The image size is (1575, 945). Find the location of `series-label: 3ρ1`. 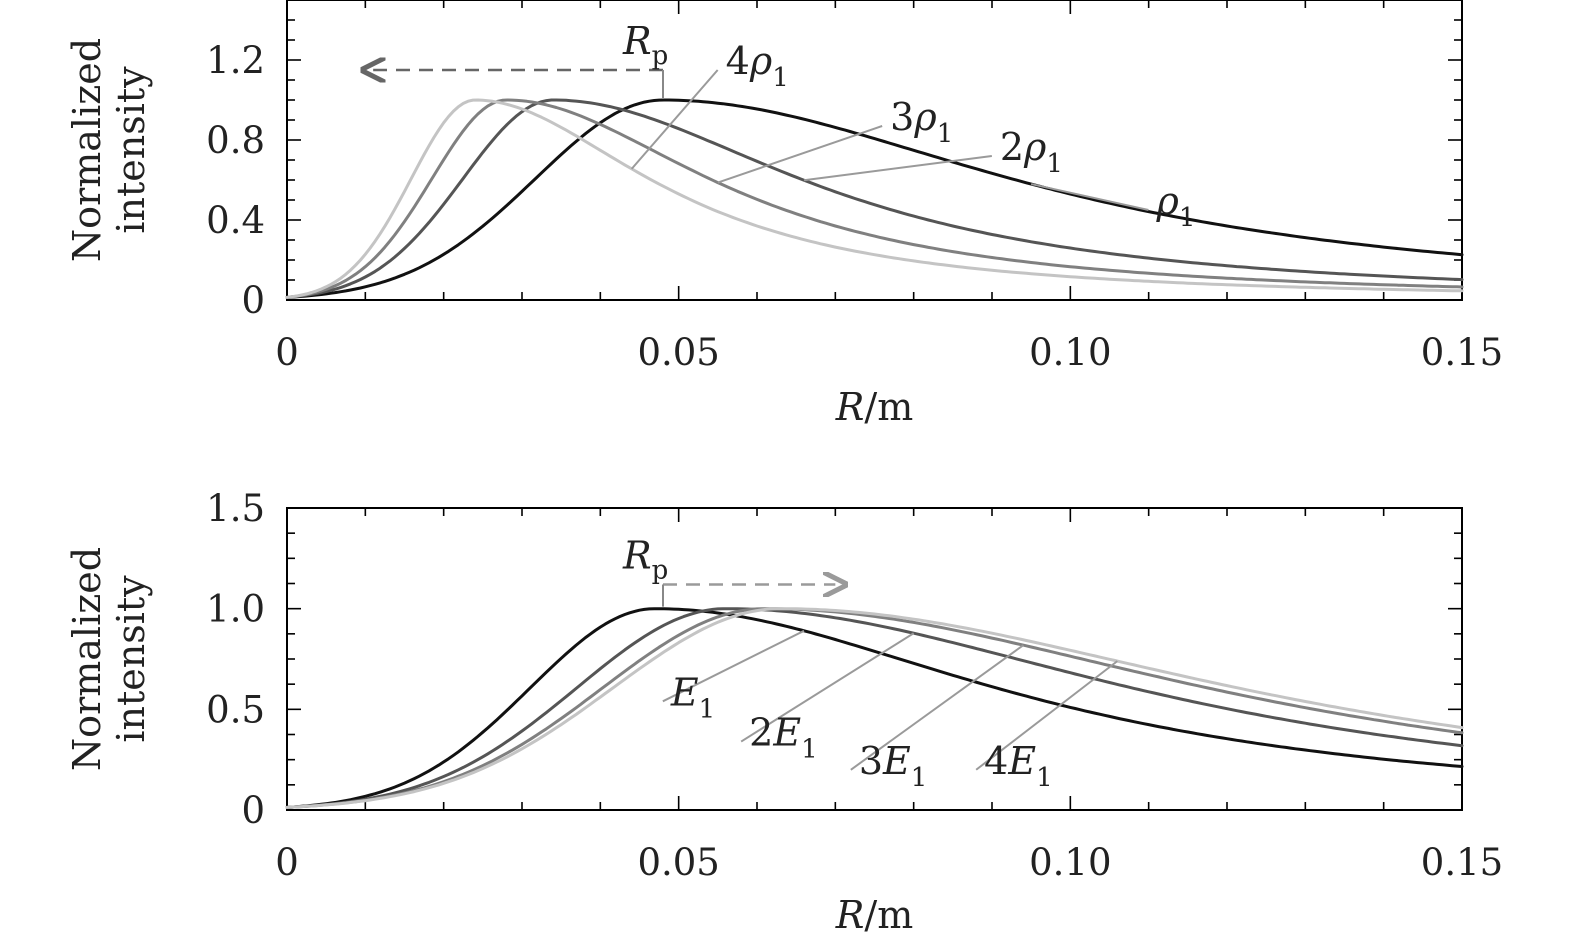

series-label: 3ρ1 is located at coordinates (921, 122).